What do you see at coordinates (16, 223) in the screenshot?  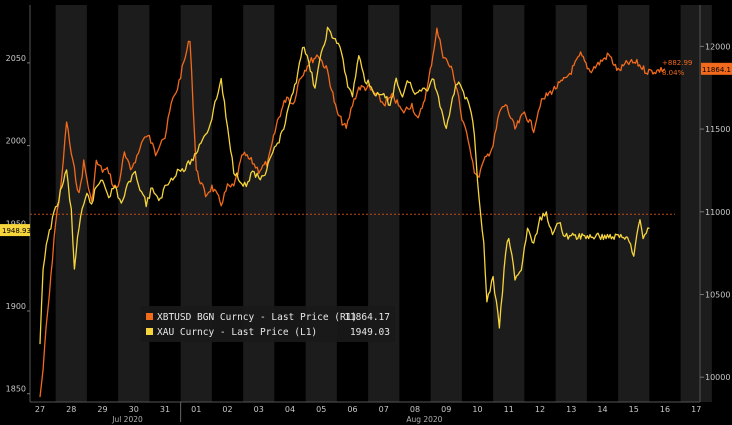 I see `left-tick-label: 1950` at bounding box center [16, 223].